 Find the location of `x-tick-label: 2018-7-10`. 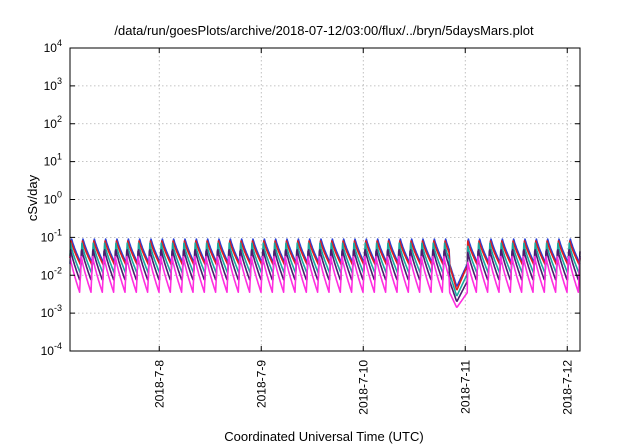

x-tick-label: 2018-7-10 is located at coordinates (363, 387).